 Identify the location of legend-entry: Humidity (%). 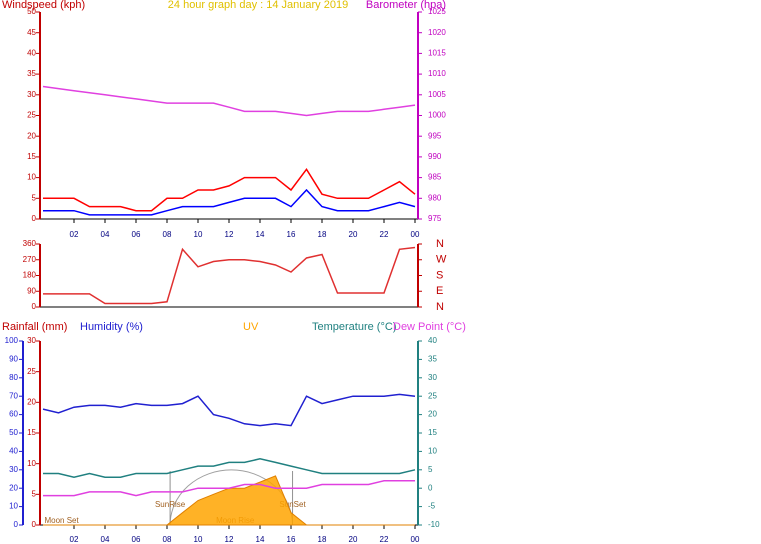
(111, 327).